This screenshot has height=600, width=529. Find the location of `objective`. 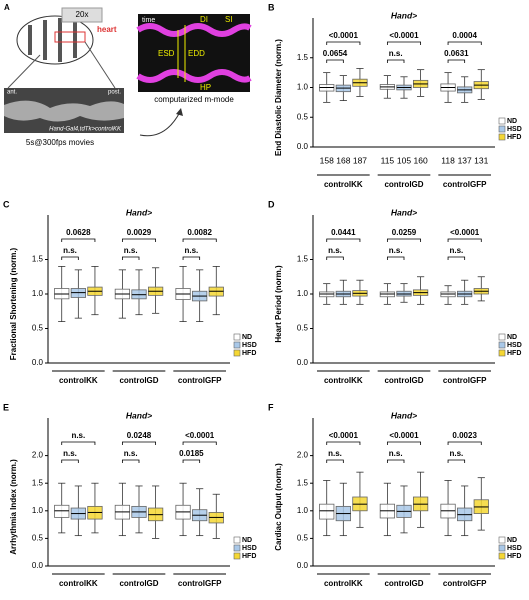

objective is located at coordinates (82, 15).